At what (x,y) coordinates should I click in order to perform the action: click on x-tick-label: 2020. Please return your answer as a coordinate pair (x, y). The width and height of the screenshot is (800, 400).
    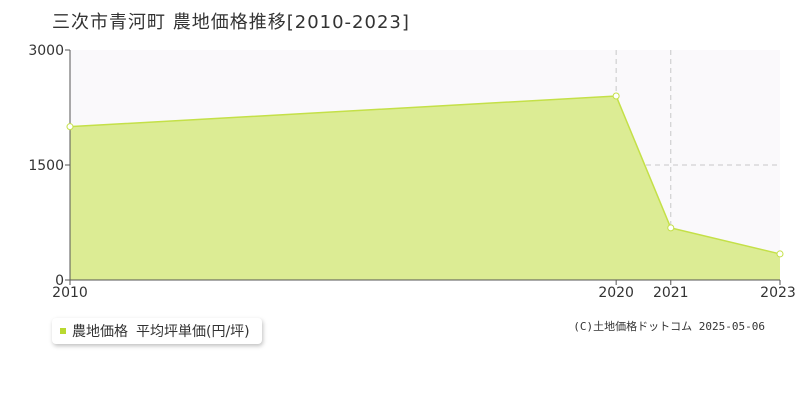
    Looking at the image, I should click on (616, 293).